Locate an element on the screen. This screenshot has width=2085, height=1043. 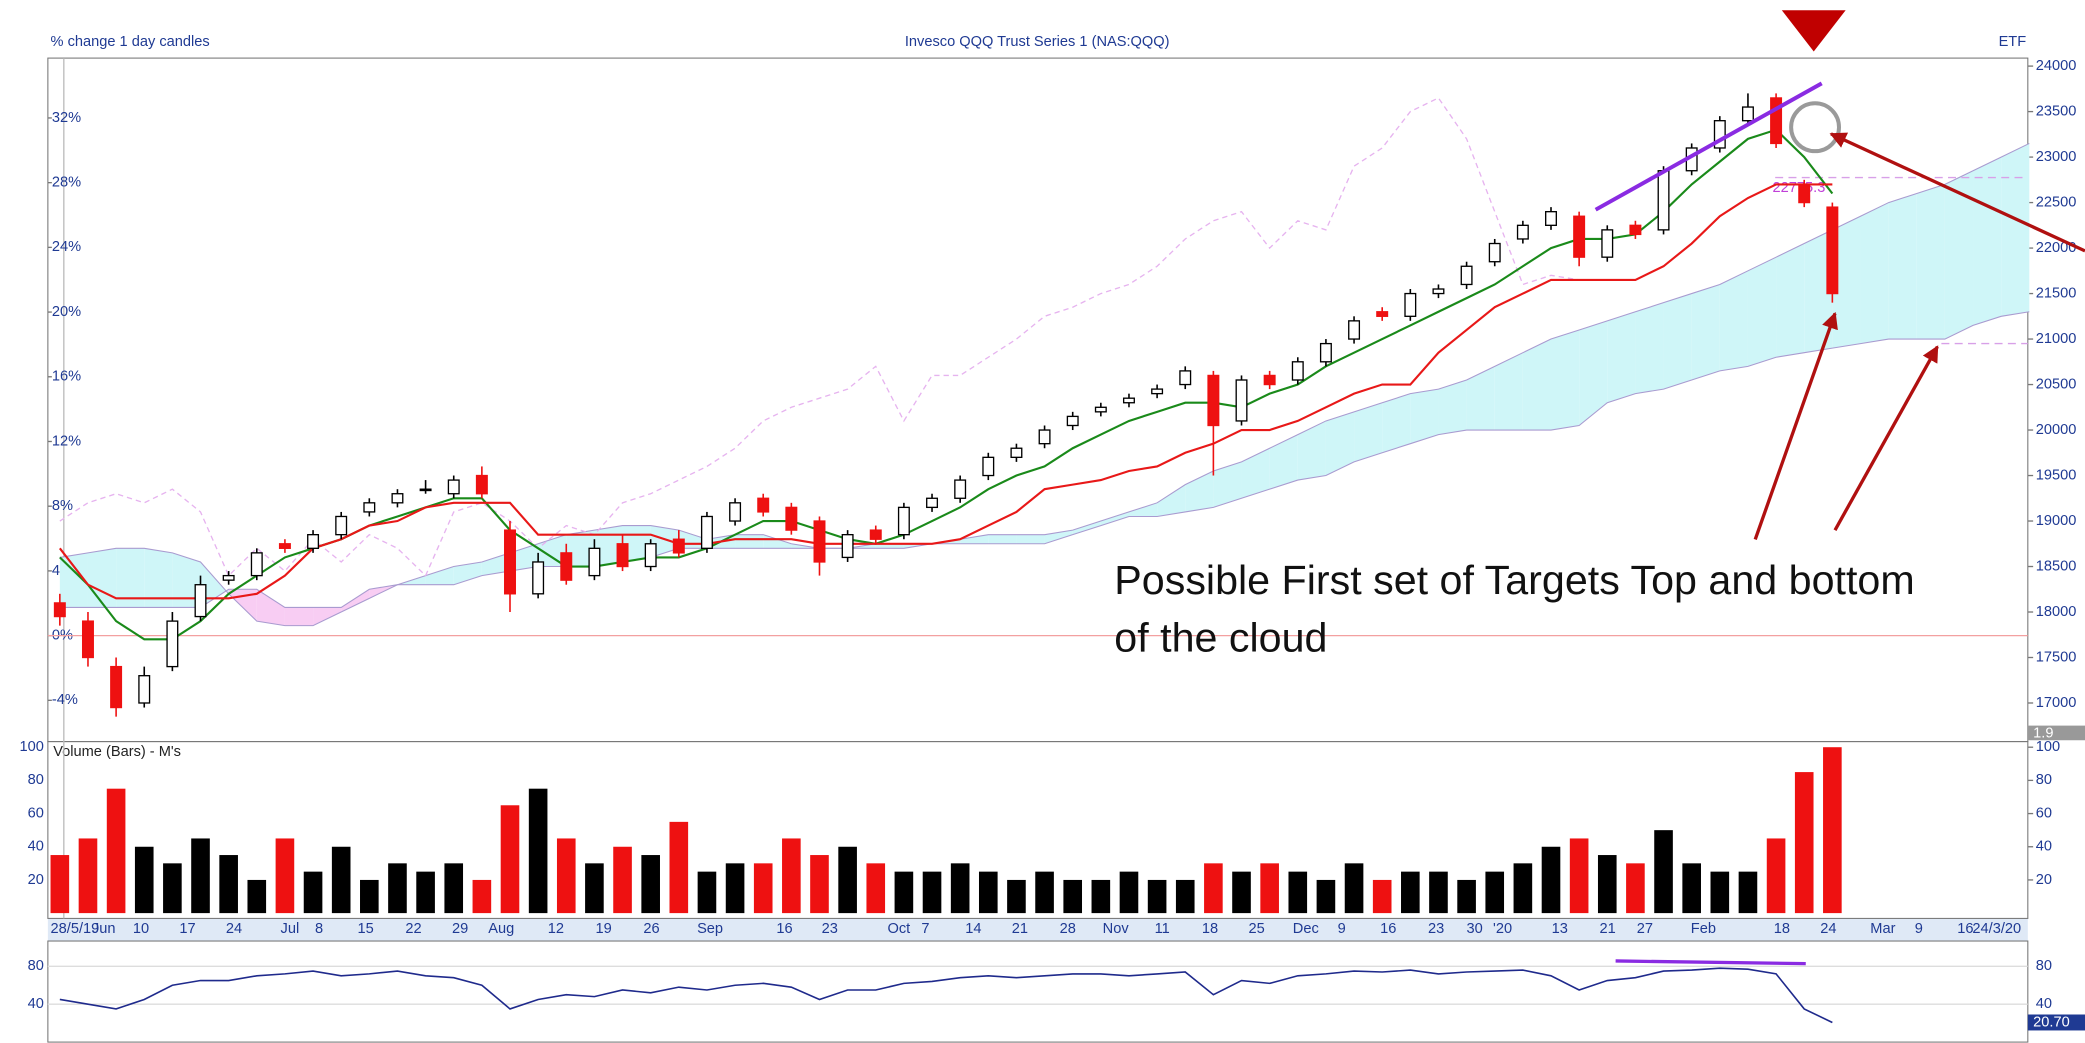
x-tick-label: 15 is located at coordinates (366, 929).